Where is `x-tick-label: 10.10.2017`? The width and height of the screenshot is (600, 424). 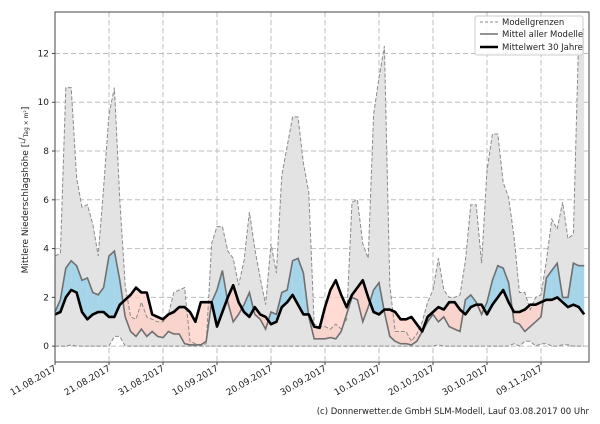 x-tick-label: 10.10.2017 is located at coordinates (358, 381).